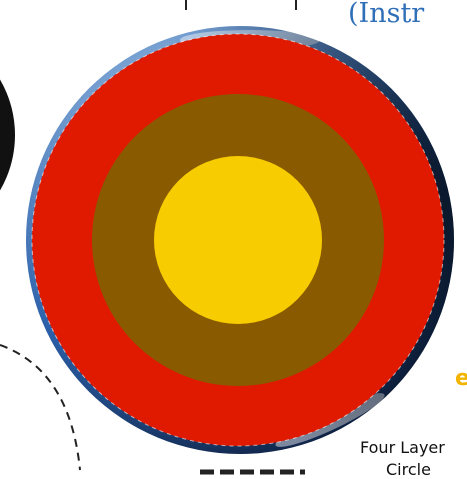 The height and width of the screenshot is (479, 467). I want to click on caption-line-2: Circle, so click(408, 469).